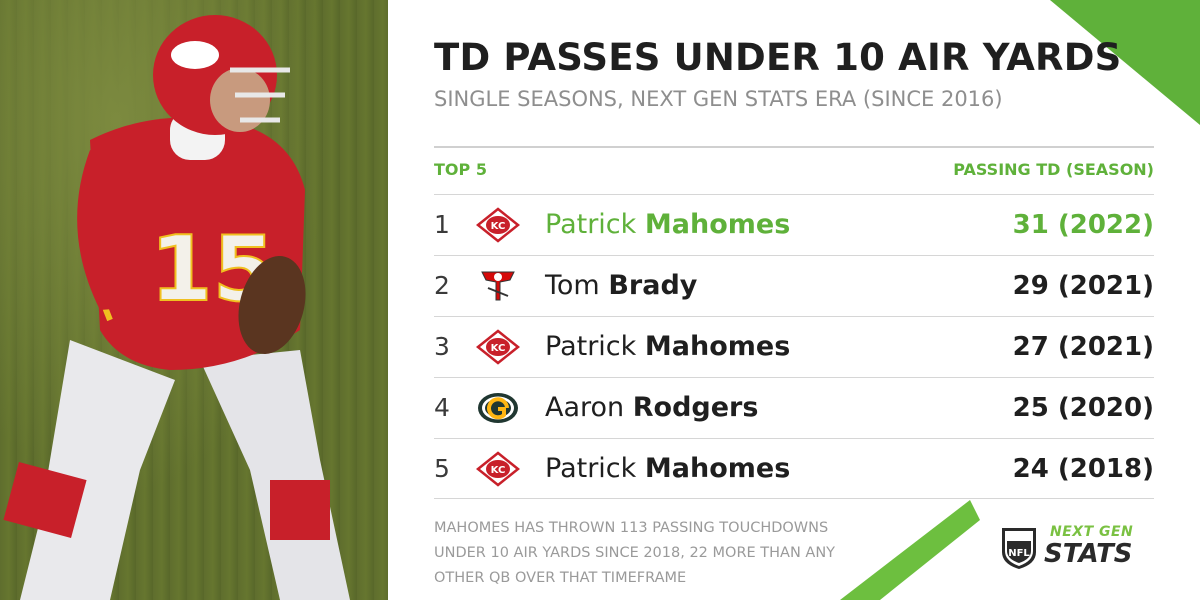 Image resolution: width=1200 pixels, height=600 pixels. Describe the element at coordinates (794, 147) in the screenshot. I see `divider` at that location.